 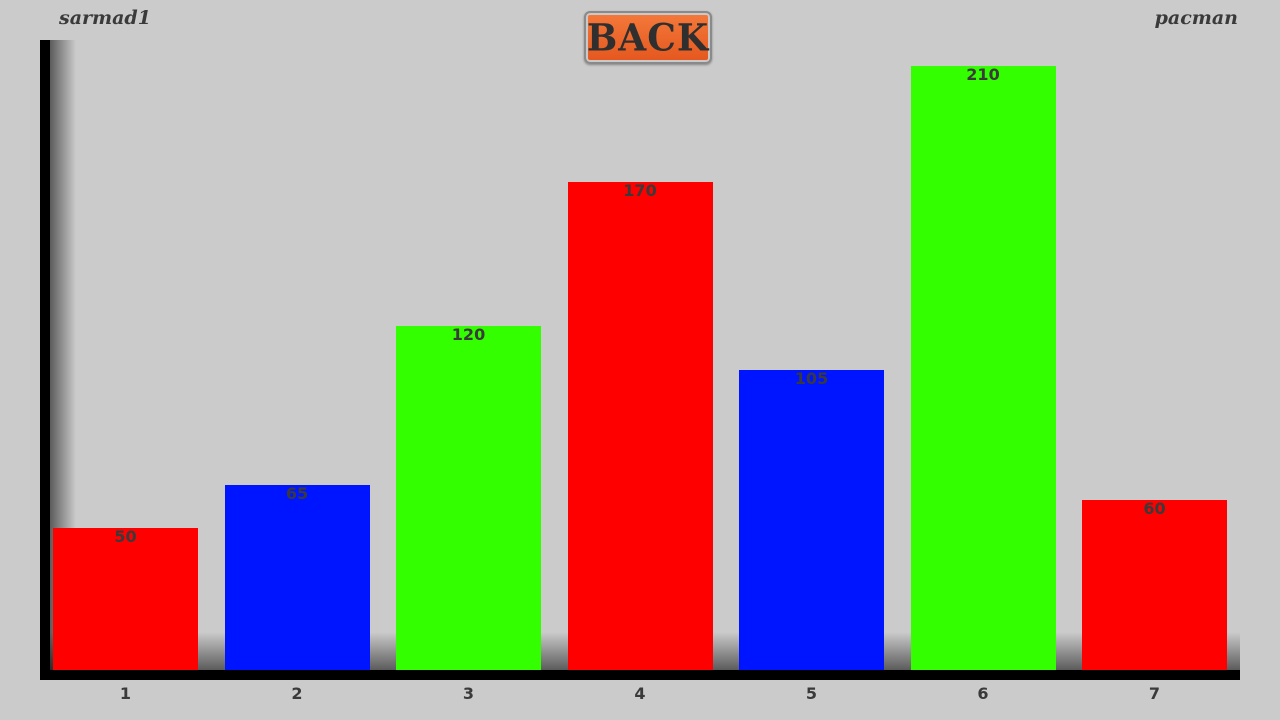 What do you see at coordinates (468, 335) in the screenshot?
I see `bar-value-label: 120` at bounding box center [468, 335].